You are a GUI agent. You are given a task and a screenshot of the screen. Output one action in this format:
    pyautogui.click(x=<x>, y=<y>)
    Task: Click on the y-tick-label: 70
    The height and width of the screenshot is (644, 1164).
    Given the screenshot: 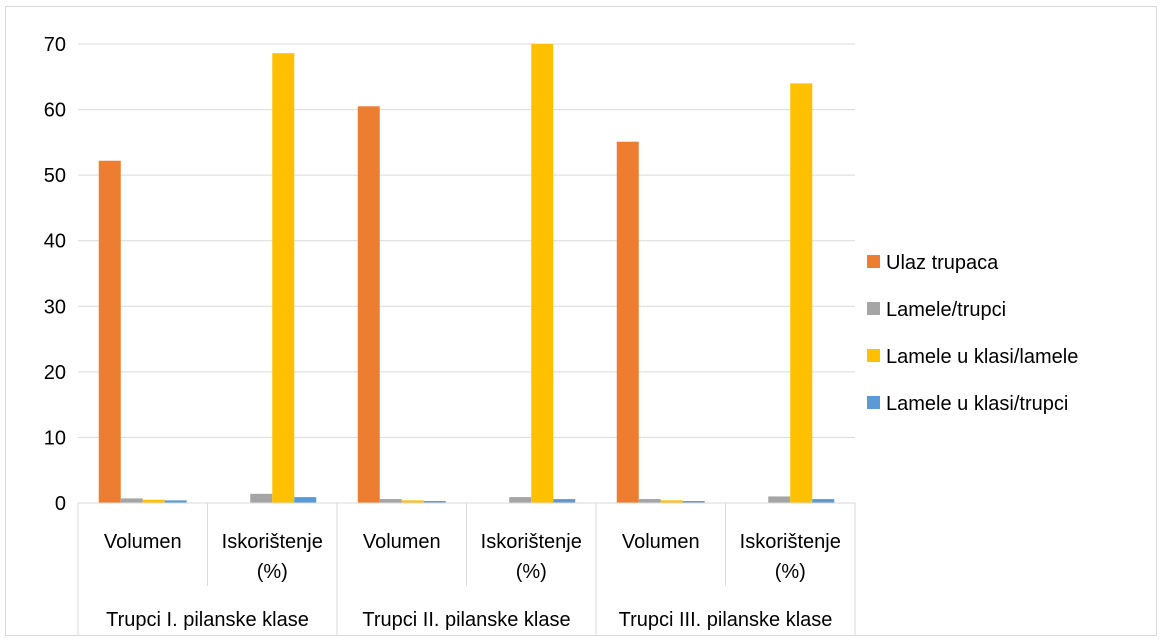 What is the action you would take?
    pyautogui.click(x=55, y=45)
    